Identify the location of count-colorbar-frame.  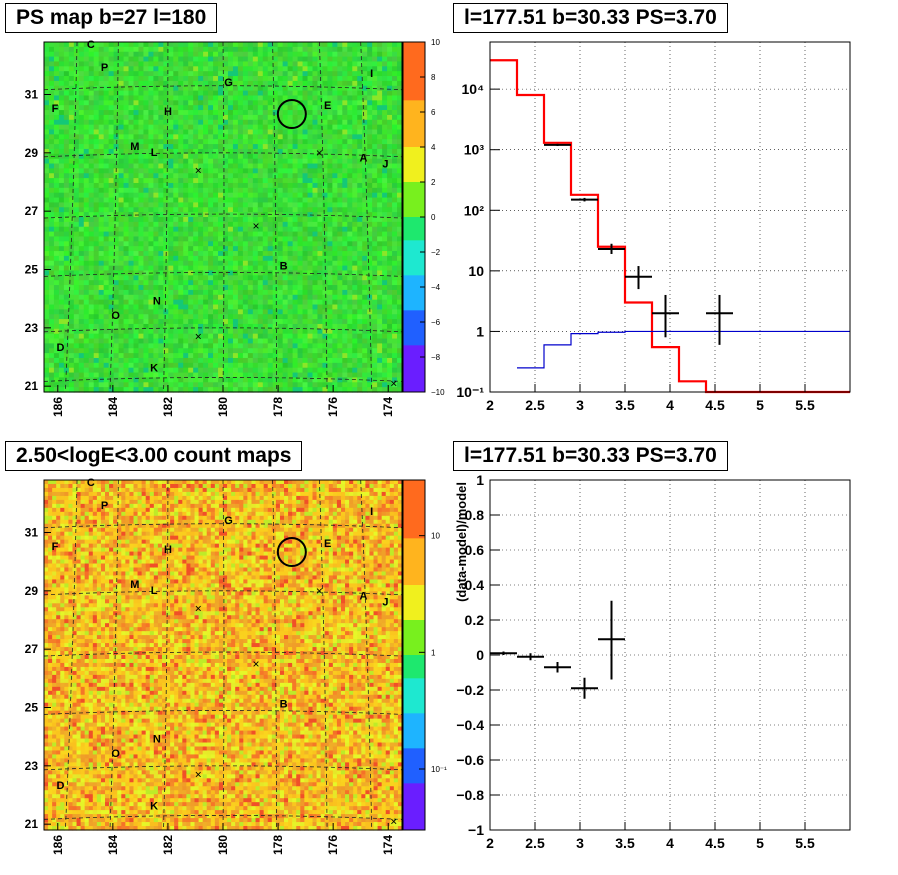
(414, 655).